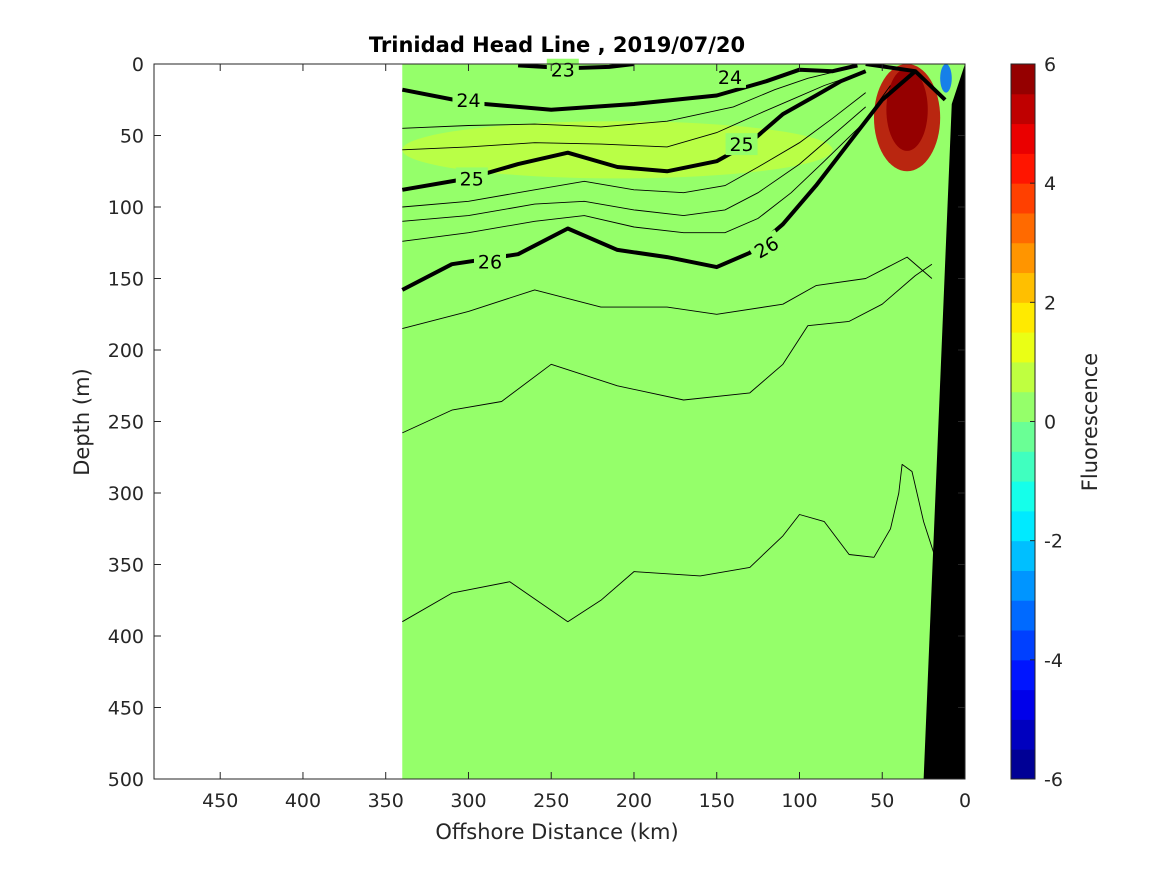 This screenshot has height=875, width=1167. Describe the element at coordinates (717, 801) in the screenshot. I see `x-tick-label: 150` at that location.